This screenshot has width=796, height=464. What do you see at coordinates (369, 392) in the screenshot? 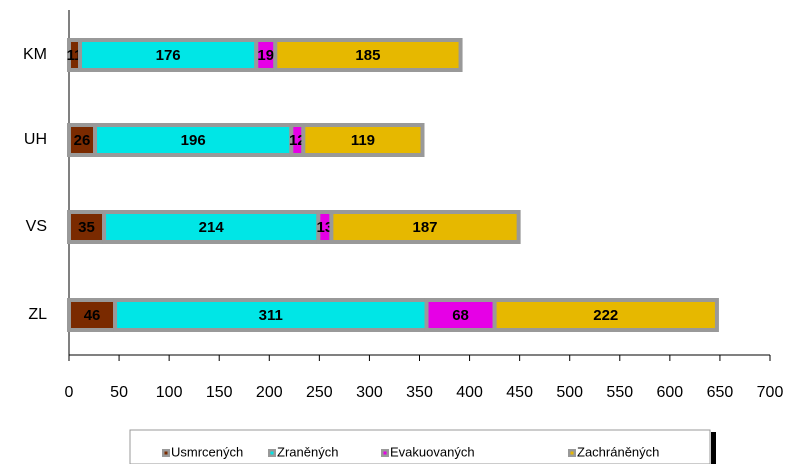
I see `x-tick-label: 300` at bounding box center [369, 392].